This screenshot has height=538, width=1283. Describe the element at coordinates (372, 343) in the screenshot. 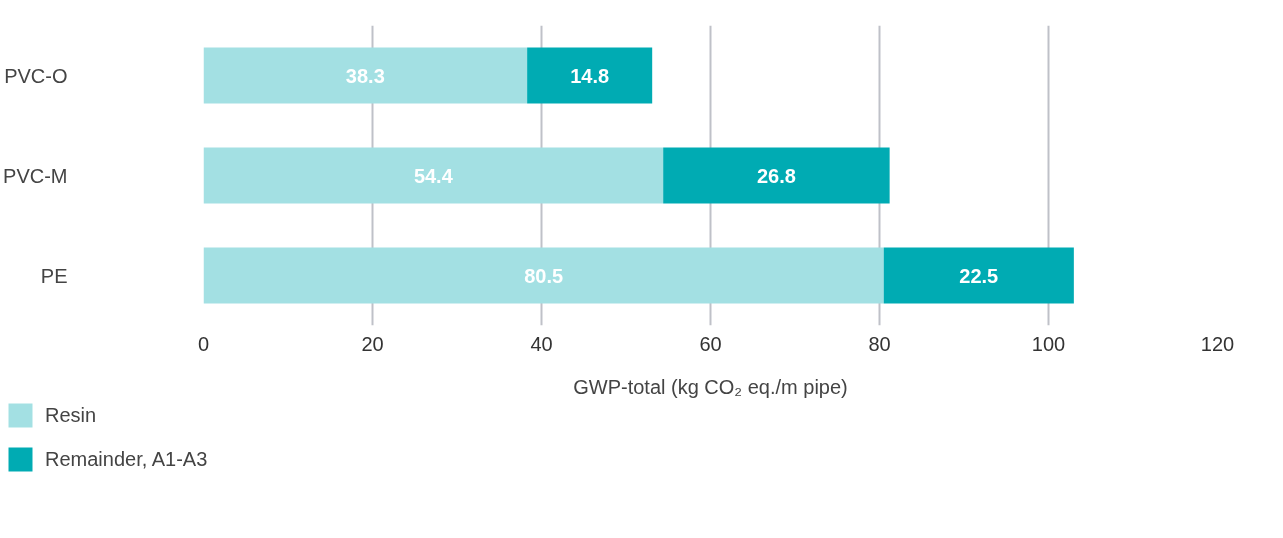

I see `x-tick-label: 20` at that location.